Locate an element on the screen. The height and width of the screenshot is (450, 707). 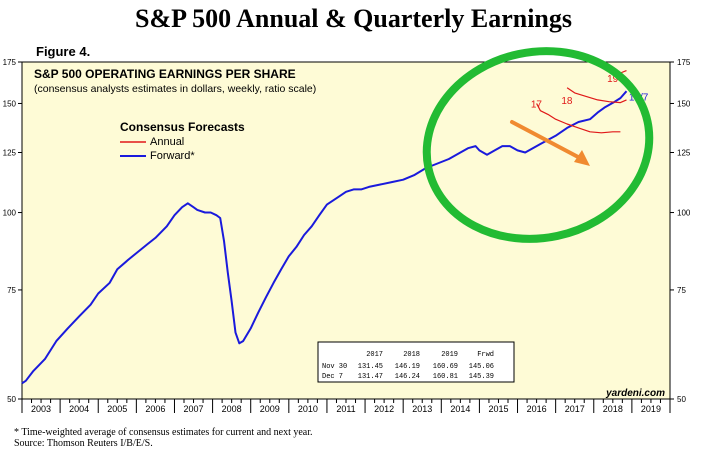
table-header: Frwd is located at coordinates (485, 355).